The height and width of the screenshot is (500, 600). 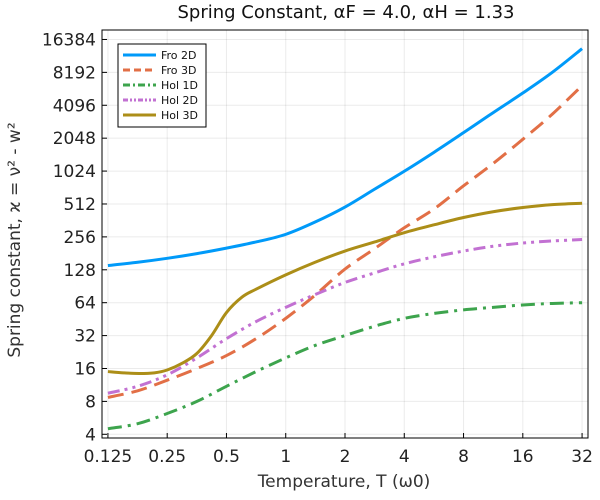 I want to click on legend-box, so click(x=162, y=85).